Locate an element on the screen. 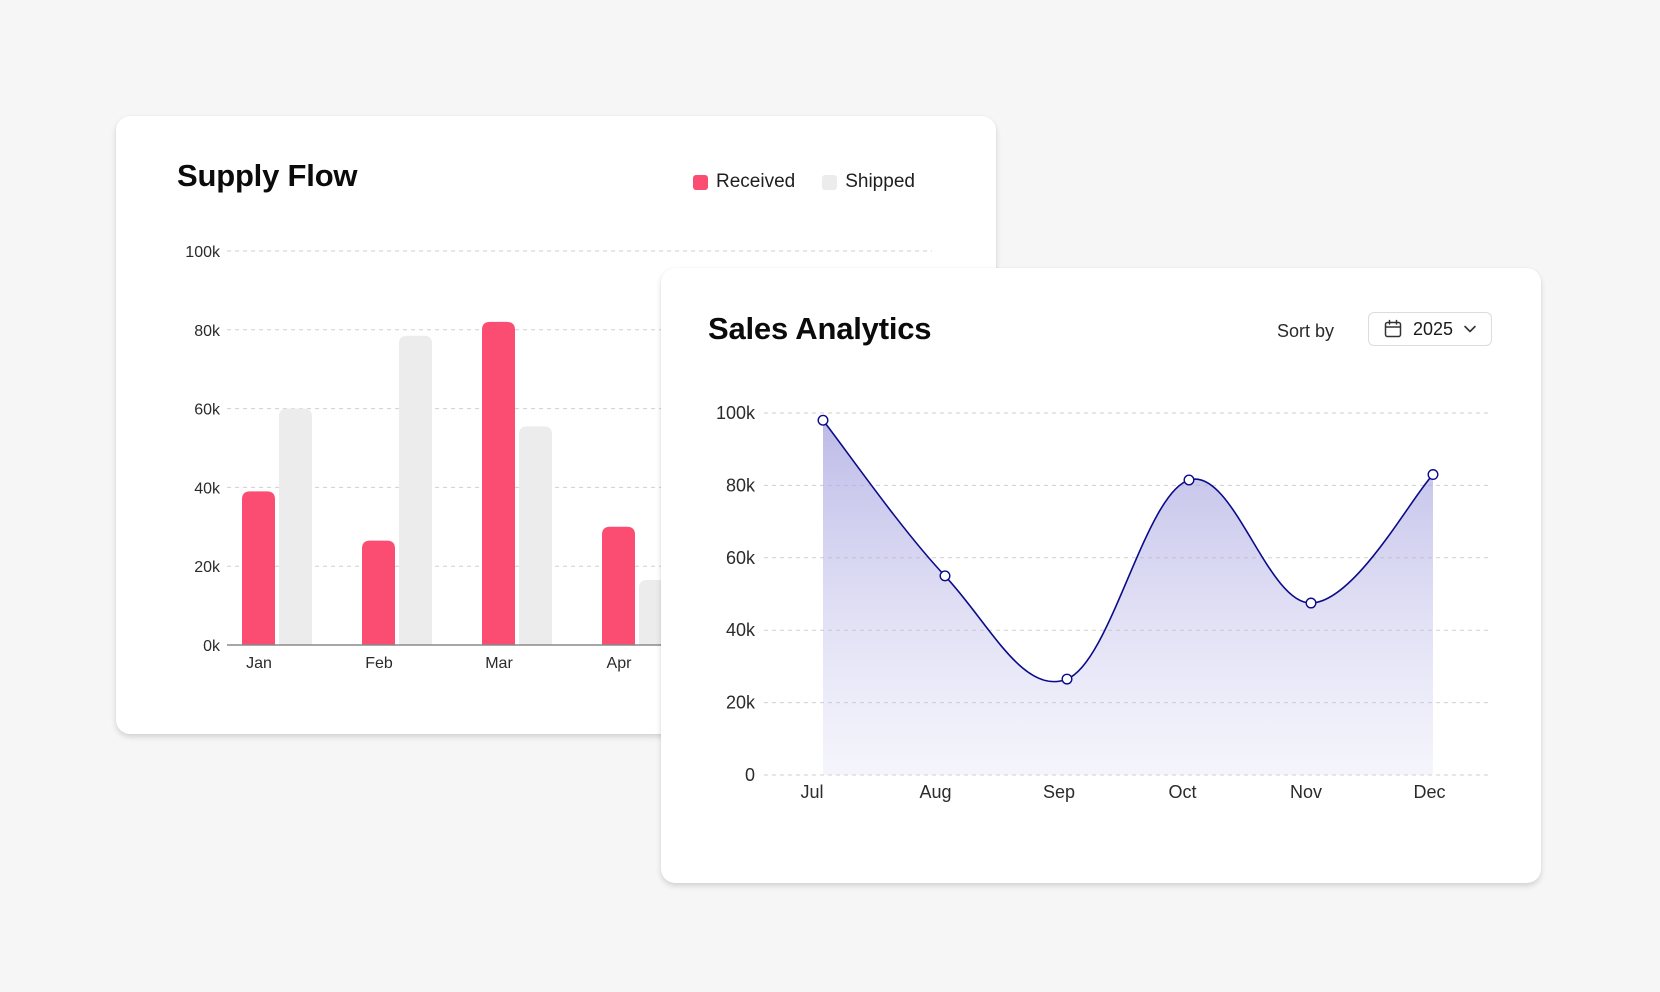  y-tick-label: 0 is located at coordinates (750, 775).